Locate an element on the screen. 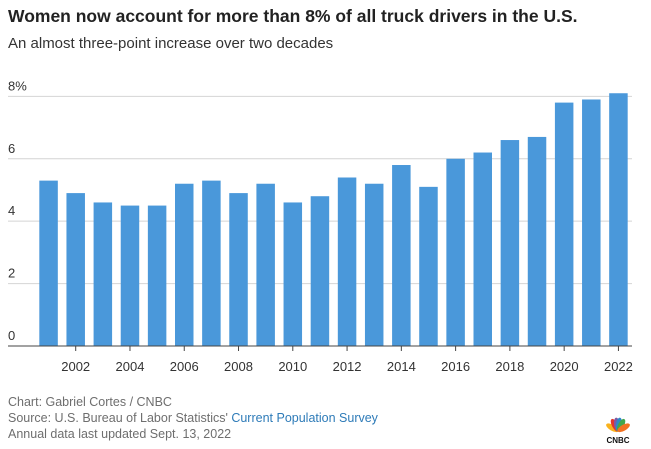 This screenshot has height=449, width=651. x-tick-label: 2022 is located at coordinates (618, 366).